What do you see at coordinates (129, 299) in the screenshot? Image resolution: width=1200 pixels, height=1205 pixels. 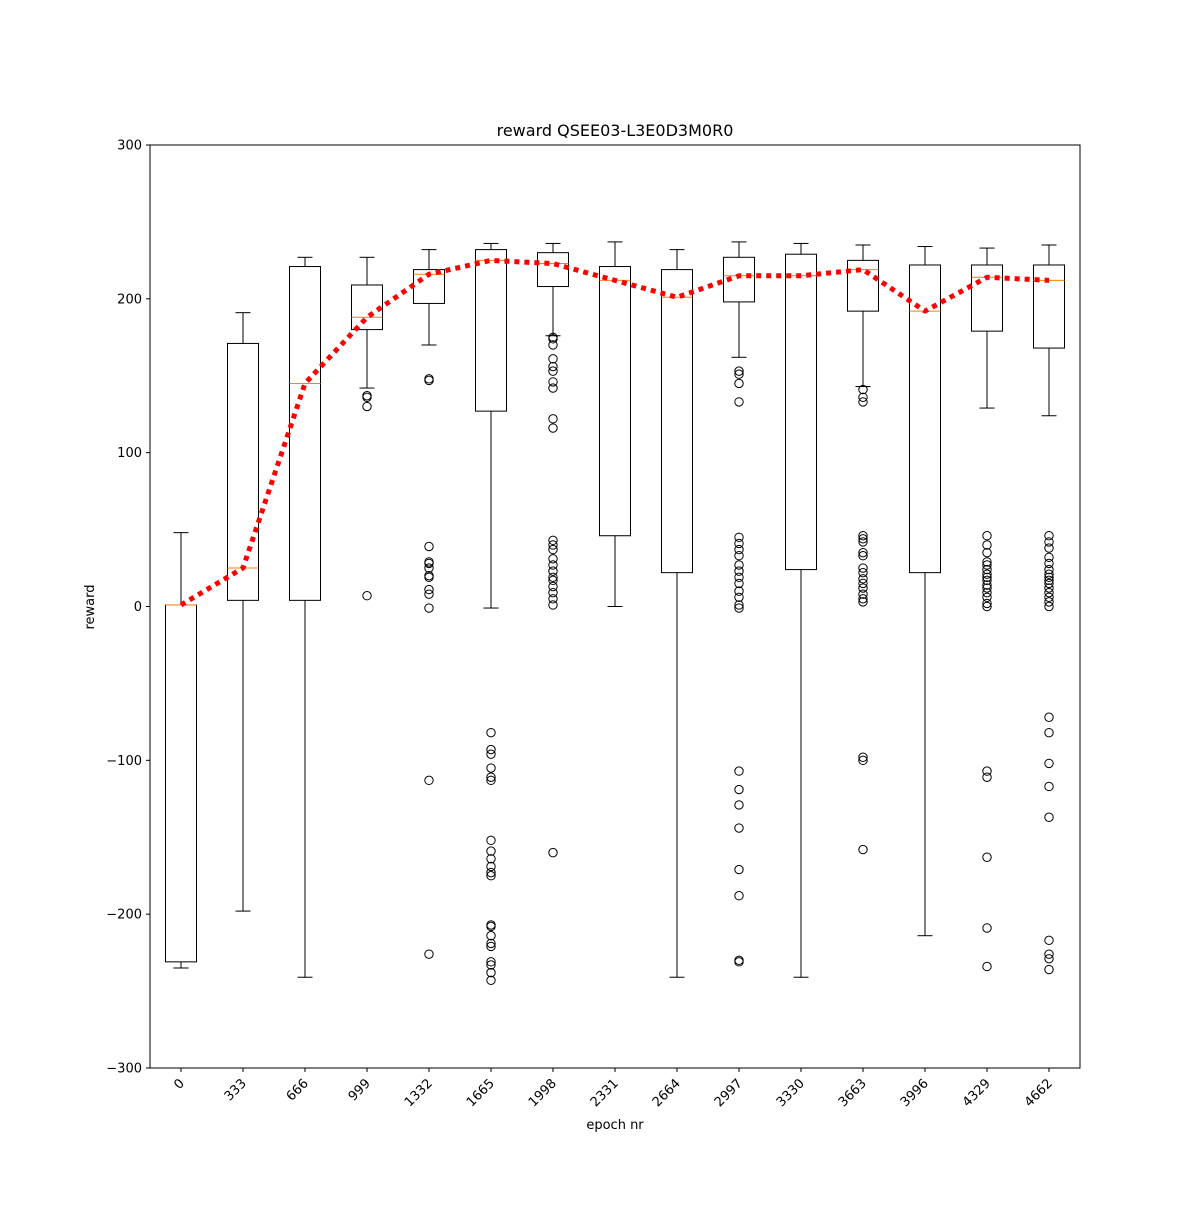 I see `y-tick-label: 200` at bounding box center [129, 299].